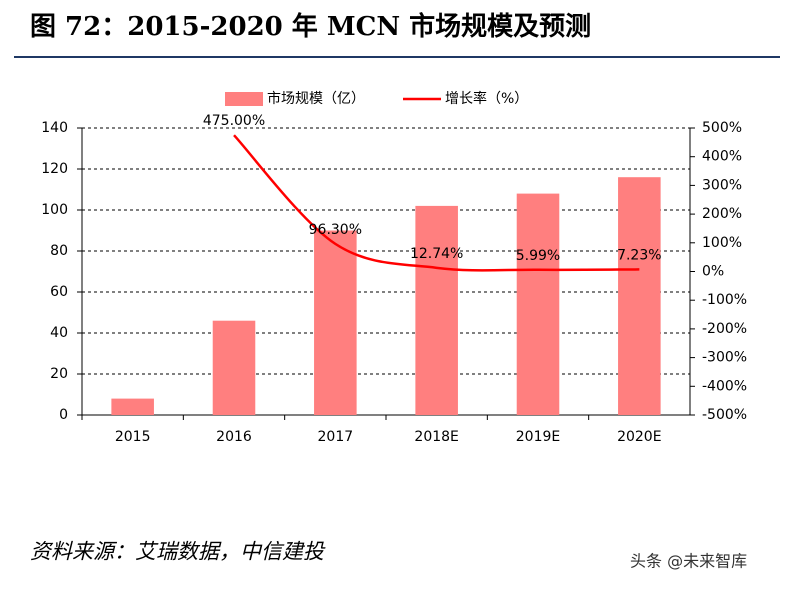  Describe the element at coordinates (59, 333) in the screenshot. I see `y-tick-label: 40` at that location.